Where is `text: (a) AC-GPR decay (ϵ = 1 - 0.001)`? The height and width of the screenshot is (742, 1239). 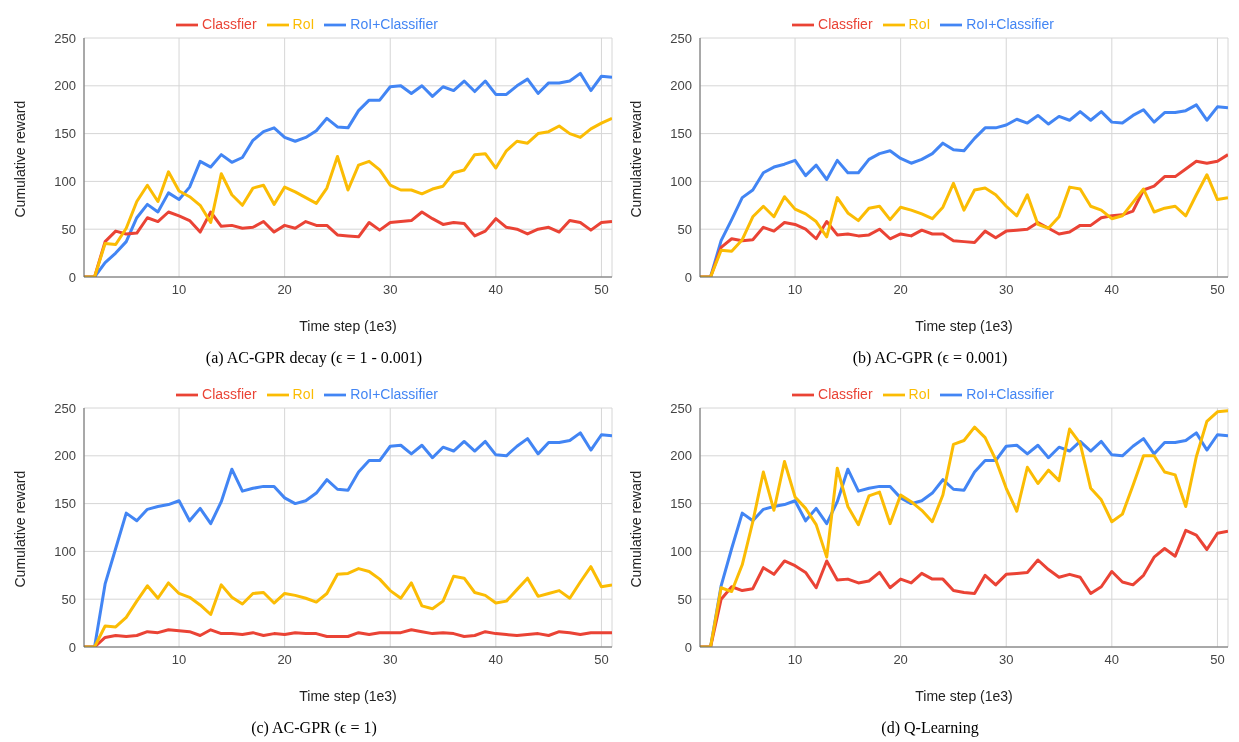
text: (a) AC-GPR decay (ϵ = 1 - 0.001) is located at coordinates (314, 358).